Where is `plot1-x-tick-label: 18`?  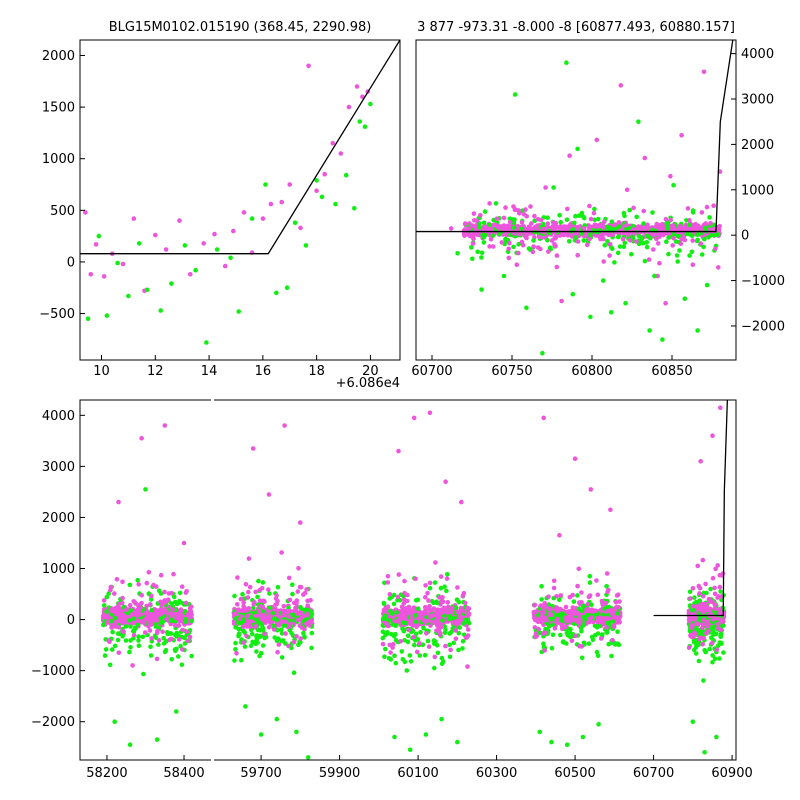
plot1-x-tick-label: 18 is located at coordinates (316, 371).